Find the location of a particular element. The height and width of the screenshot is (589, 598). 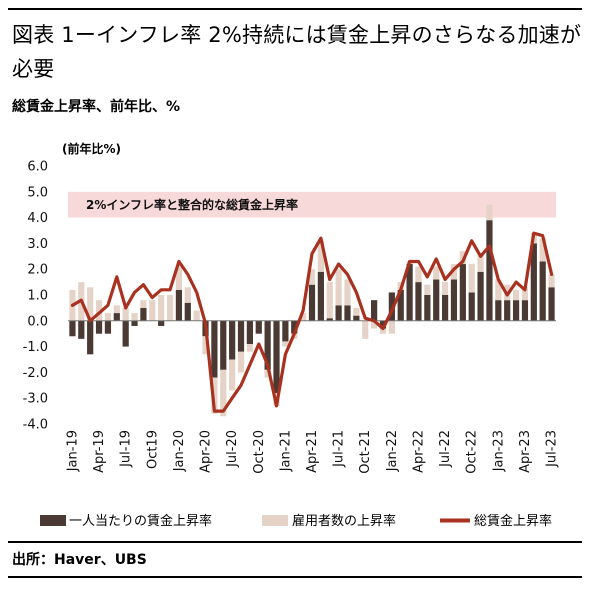

x-tick-label: Apr-23 is located at coordinates (525, 451).